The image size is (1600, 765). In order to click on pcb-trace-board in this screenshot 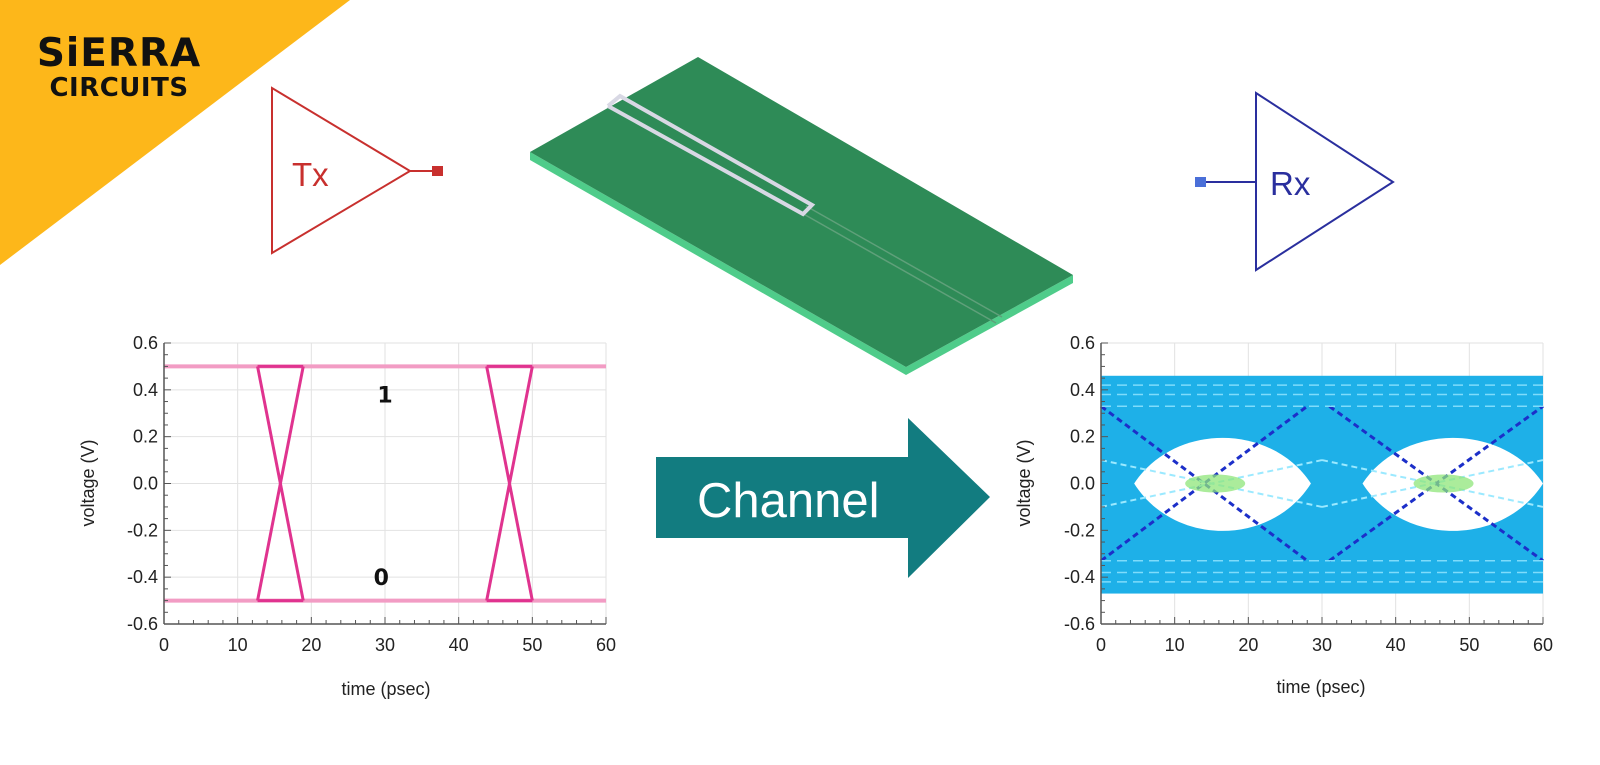, I will do `click(801, 216)`.